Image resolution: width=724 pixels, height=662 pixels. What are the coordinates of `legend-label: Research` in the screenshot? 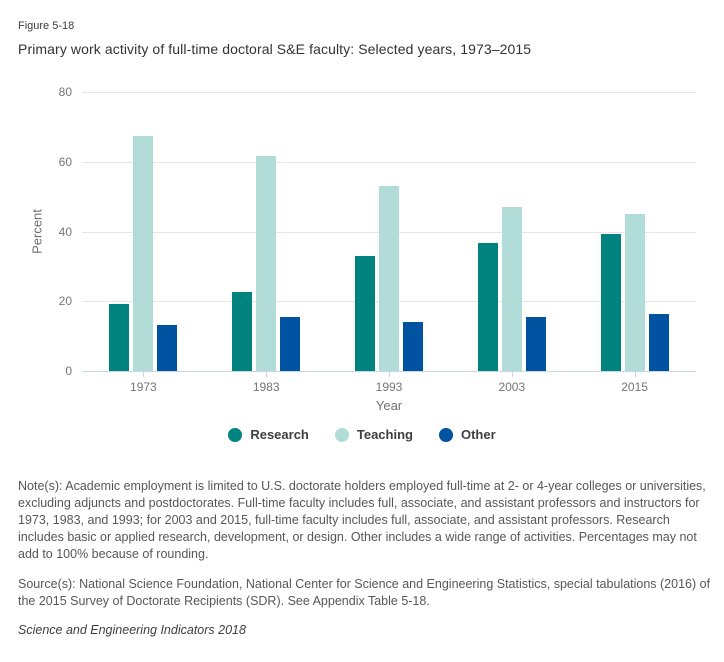 It's located at (279, 434).